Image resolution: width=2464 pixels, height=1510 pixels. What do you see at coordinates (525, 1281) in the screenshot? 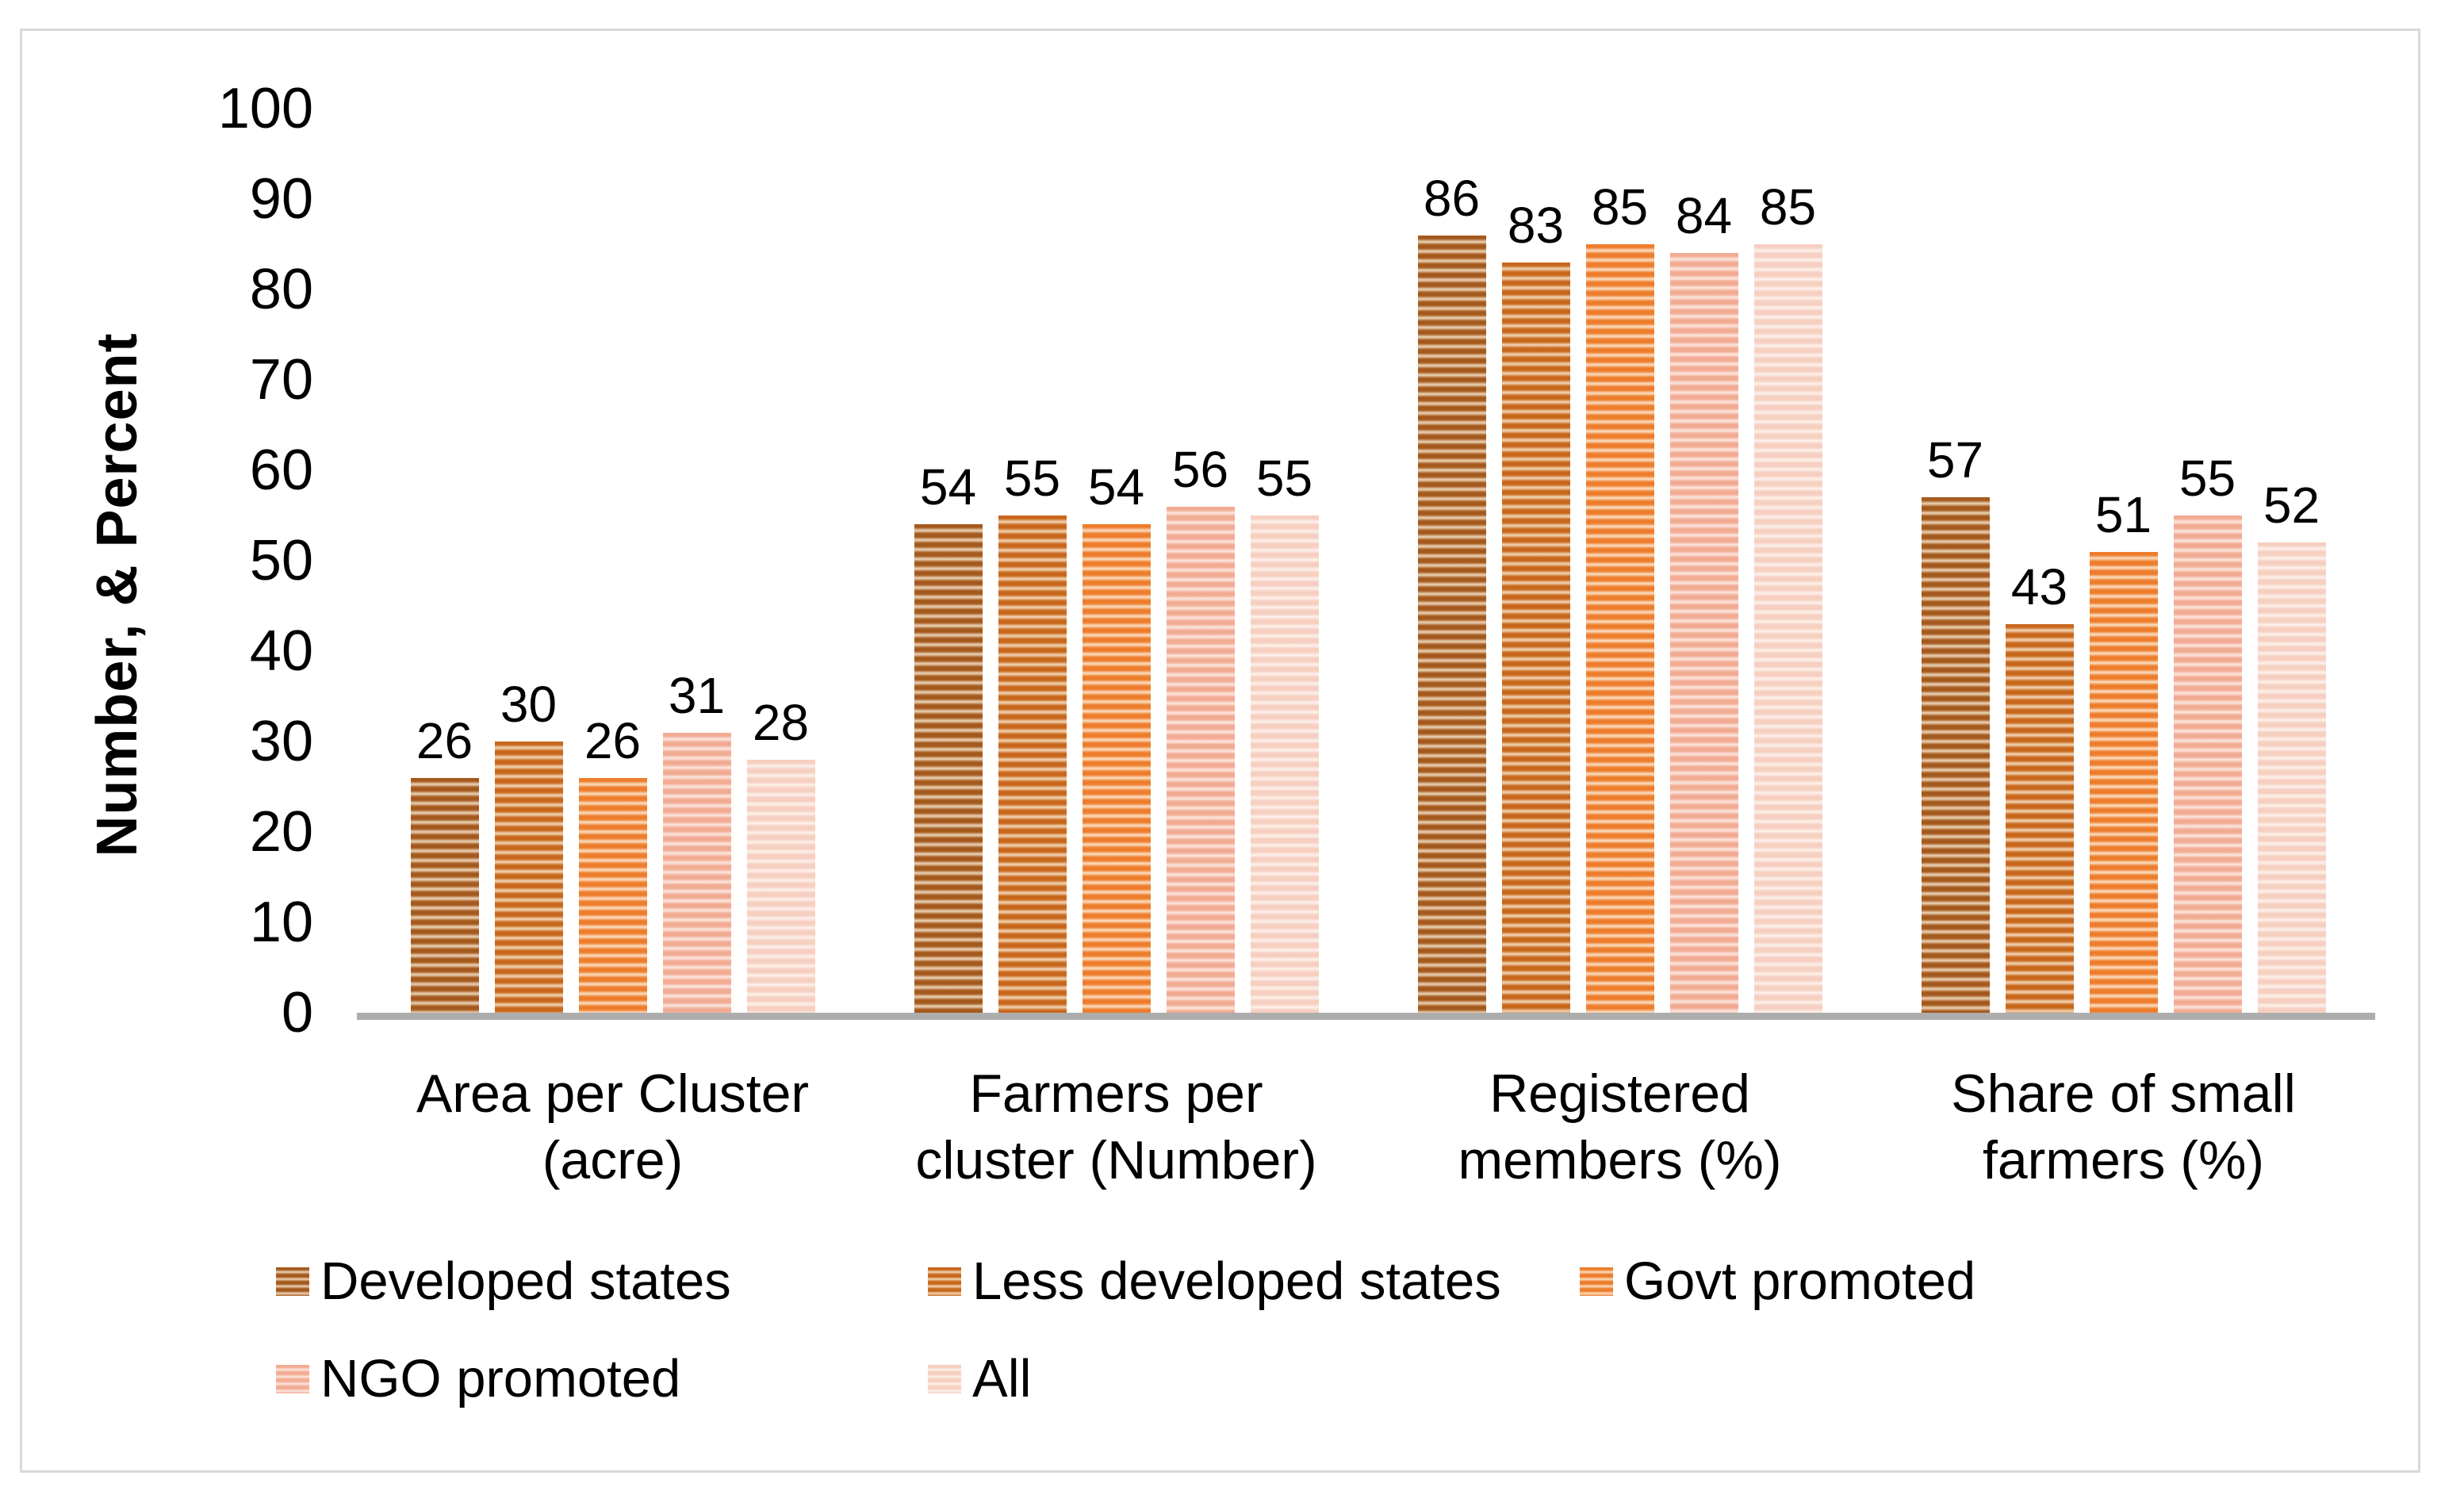
I see `legend-label: Developed states` at bounding box center [525, 1281].